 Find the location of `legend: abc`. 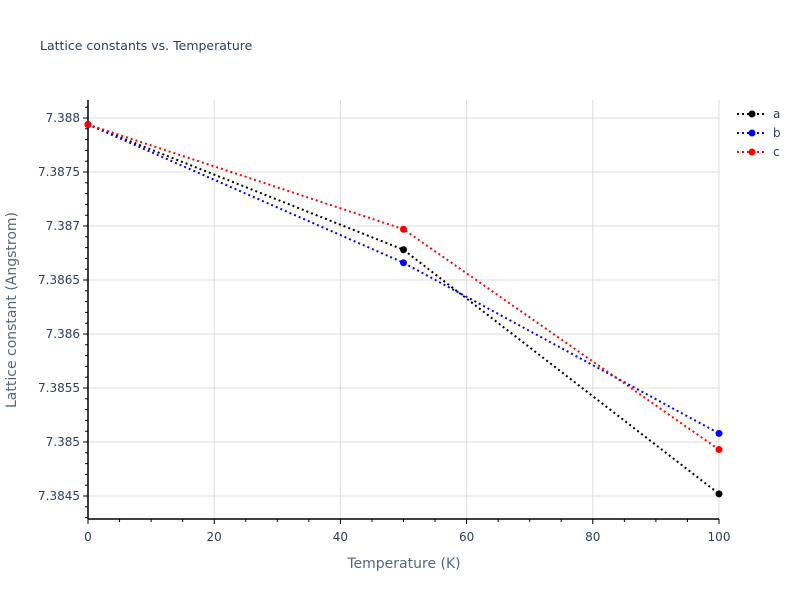

legend: abc is located at coordinates (759, 133).